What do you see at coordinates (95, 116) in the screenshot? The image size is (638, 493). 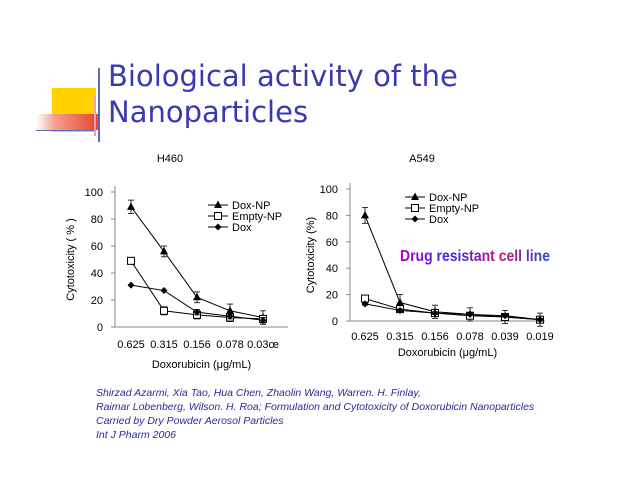 I see `deco-pink-vertical-line` at bounding box center [95, 116].